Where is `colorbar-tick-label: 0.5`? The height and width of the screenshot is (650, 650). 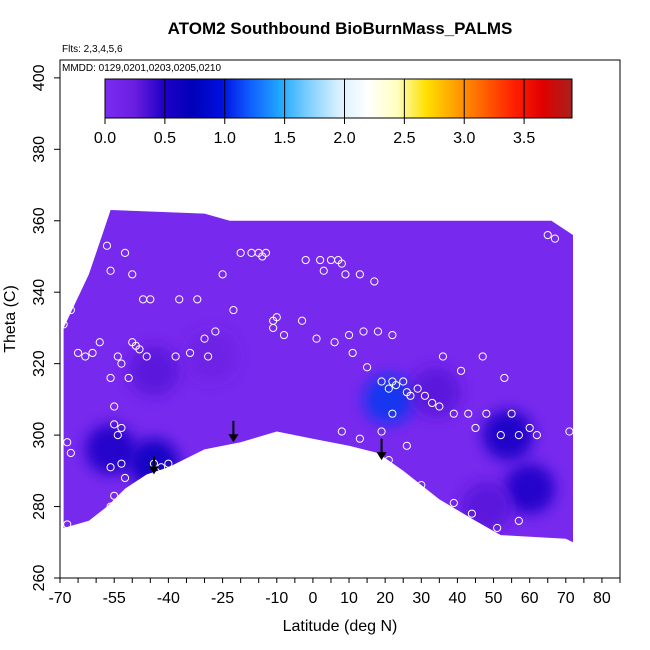
colorbar-tick-label: 0.5 is located at coordinates (165, 138).